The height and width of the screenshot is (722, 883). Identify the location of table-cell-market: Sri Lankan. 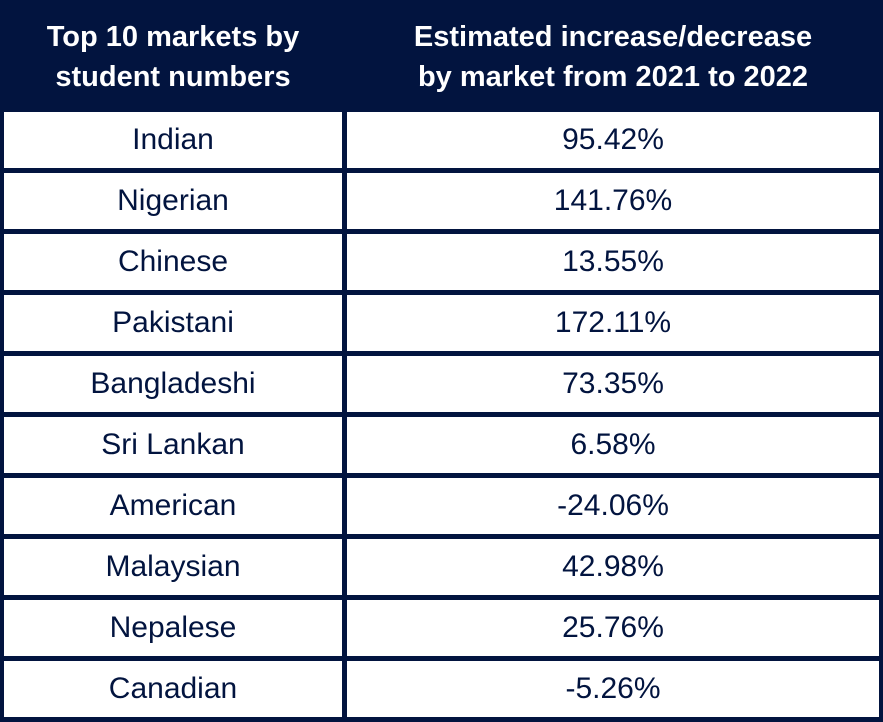
(173, 445).